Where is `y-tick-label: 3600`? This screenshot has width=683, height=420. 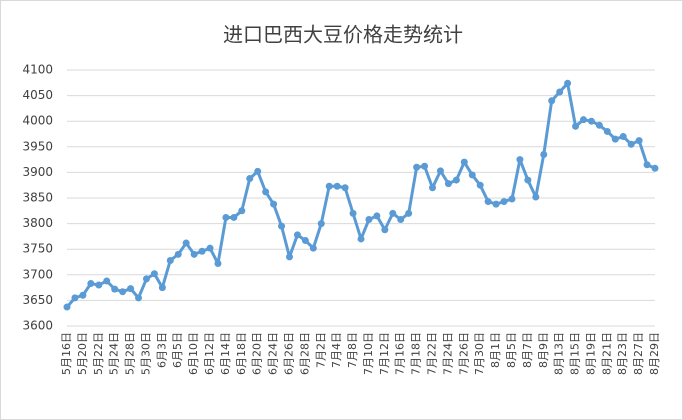
y-tick-label: 3600 is located at coordinates (37, 326).